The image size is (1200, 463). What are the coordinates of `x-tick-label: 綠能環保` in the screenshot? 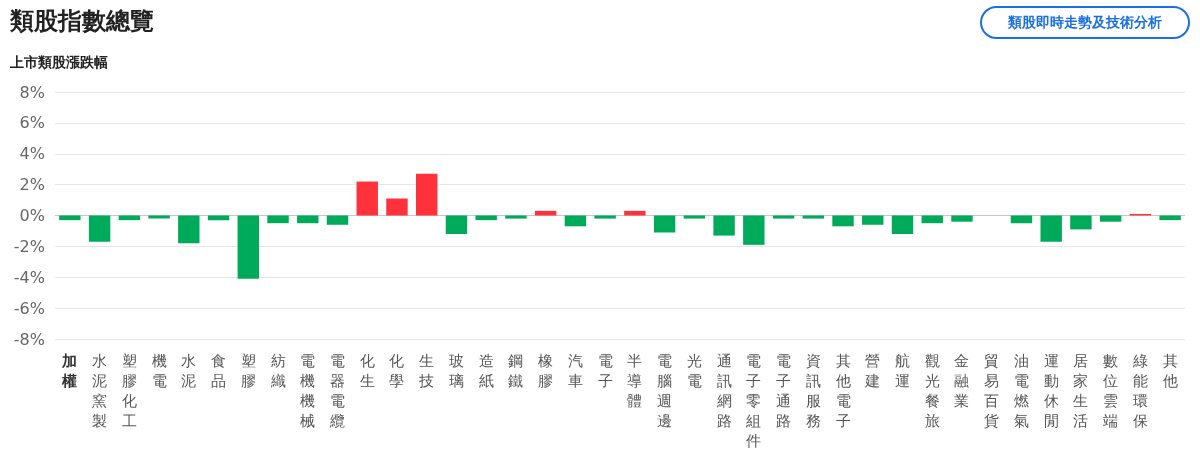 It's located at (1139, 391).